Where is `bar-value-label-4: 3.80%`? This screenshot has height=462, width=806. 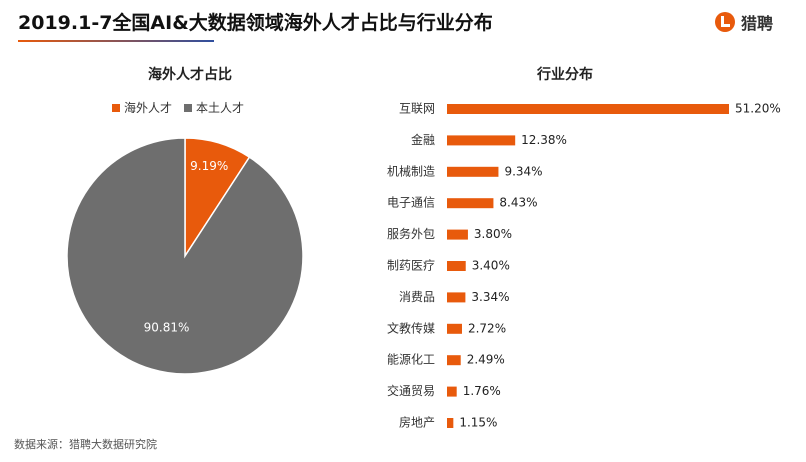
bar-value-label-4: 3.80% is located at coordinates (493, 234).